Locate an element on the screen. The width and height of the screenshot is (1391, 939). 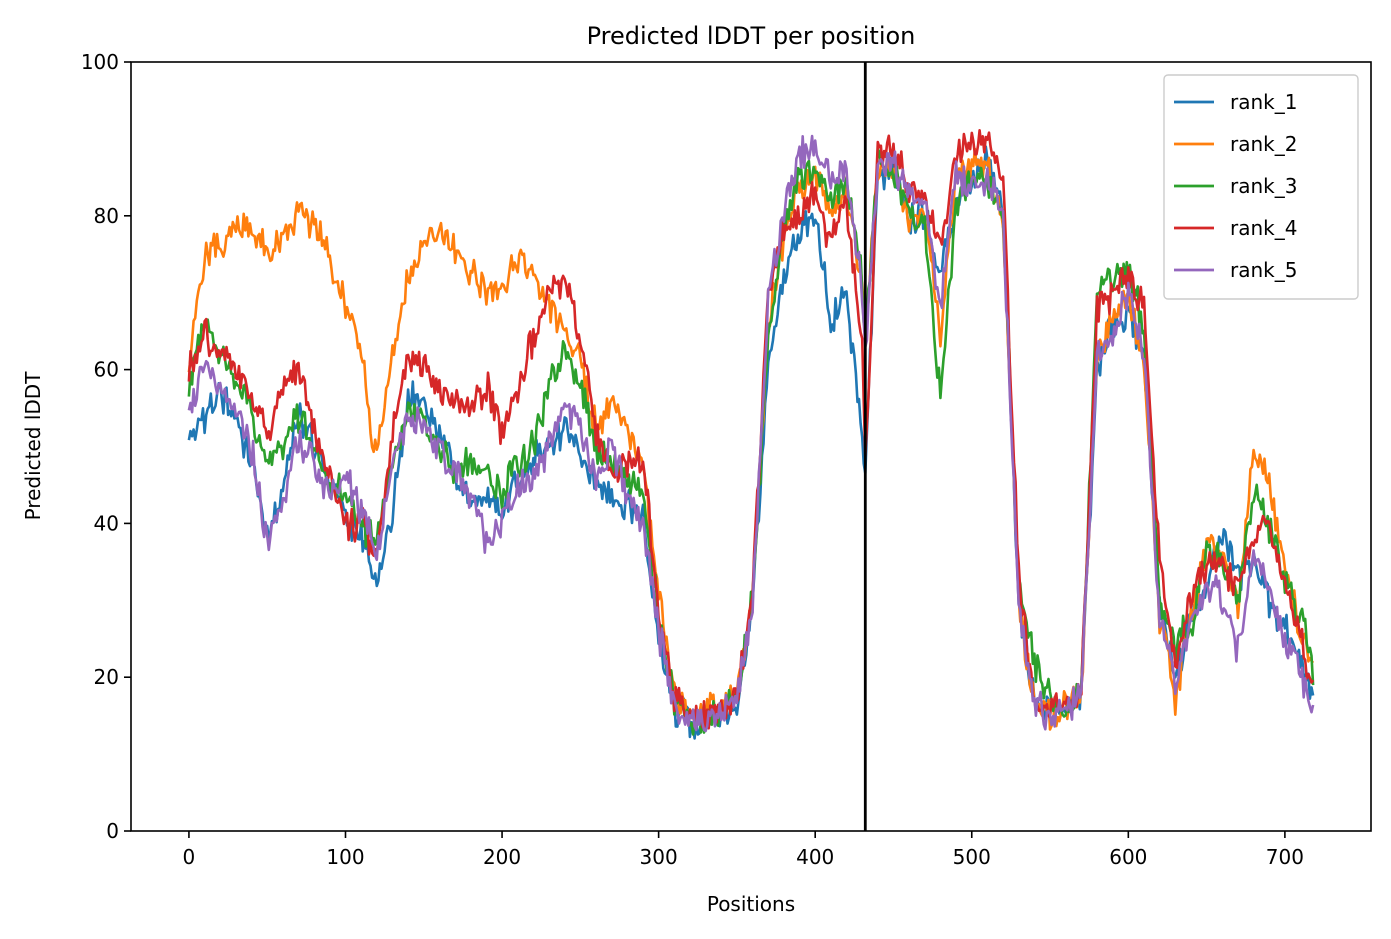
legend-label-rank_5: rank_5 is located at coordinates (1263, 270).